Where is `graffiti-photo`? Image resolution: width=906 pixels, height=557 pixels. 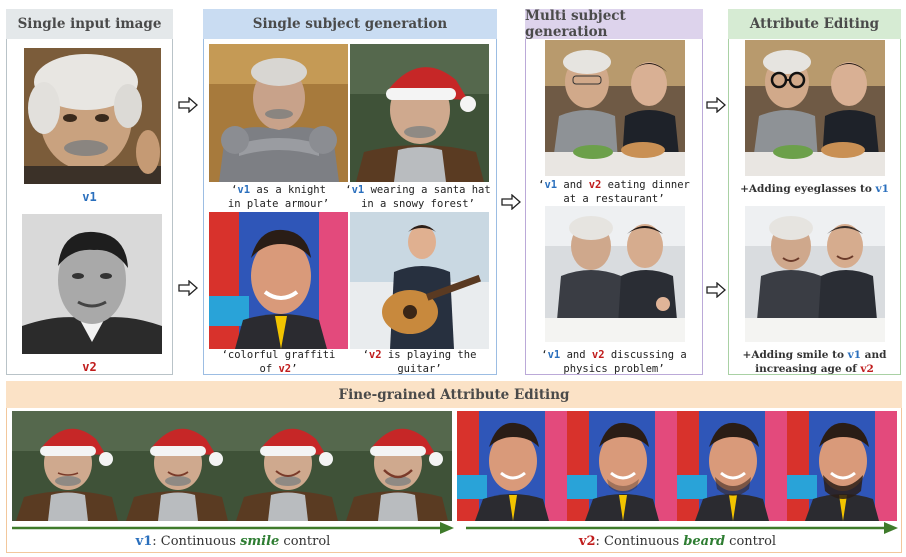
graffiti-photo is located at coordinates (278, 280).